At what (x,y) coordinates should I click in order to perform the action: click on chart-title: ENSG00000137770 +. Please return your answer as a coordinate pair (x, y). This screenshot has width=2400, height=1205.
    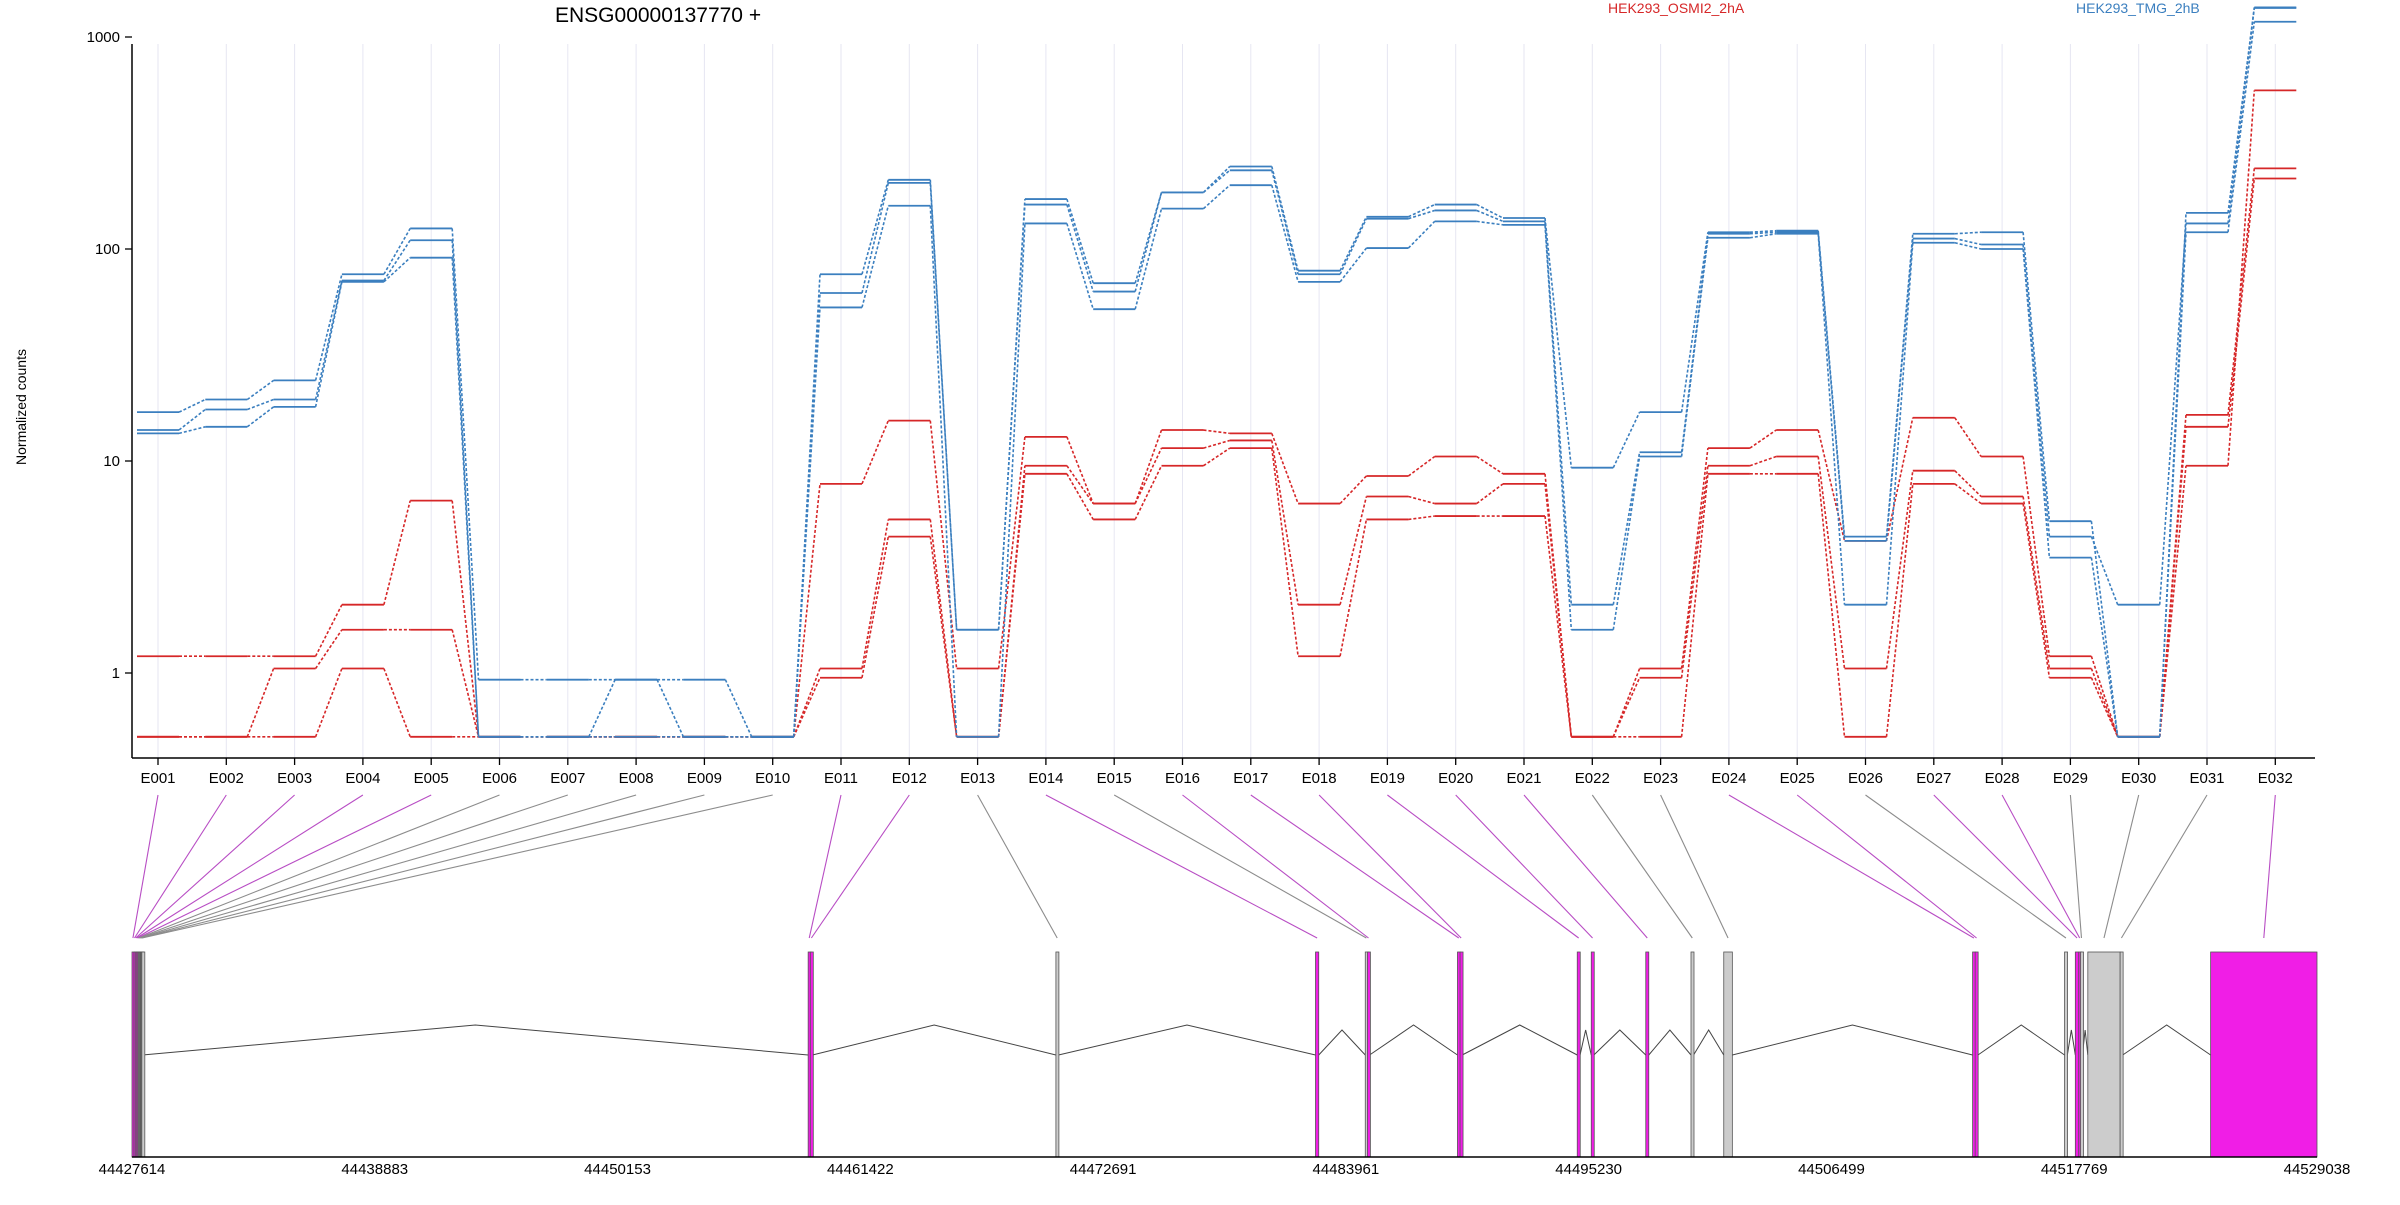
    Looking at the image, I should click on (658, 15).